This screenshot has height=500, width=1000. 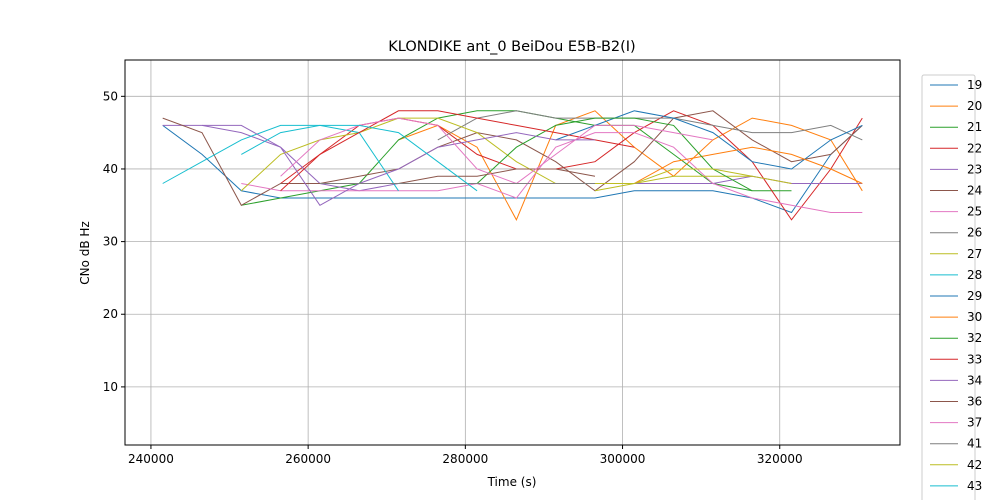 I want to click on legend-label: 24, so click(x=974, y=191).